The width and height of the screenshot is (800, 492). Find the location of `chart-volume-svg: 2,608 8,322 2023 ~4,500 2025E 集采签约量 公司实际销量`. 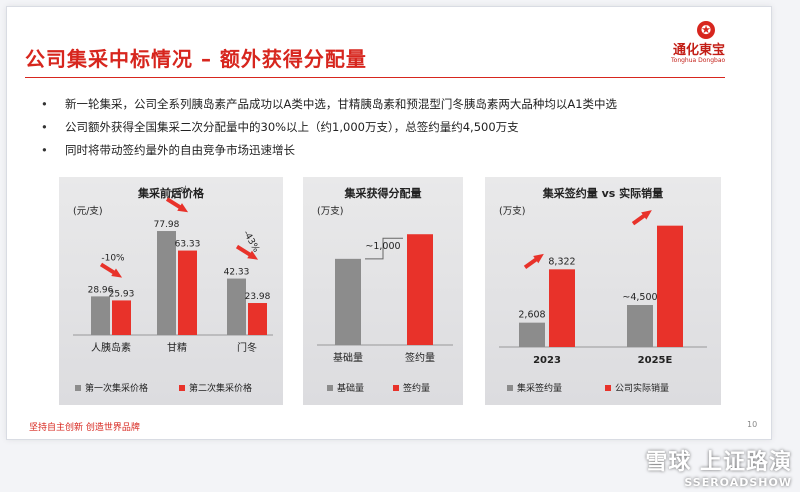

chart-volume-svg: 2,608 8,322 2023 ~4,500 2025E 集采签约量 公司实际销量 is located at coordinates (603, 302).